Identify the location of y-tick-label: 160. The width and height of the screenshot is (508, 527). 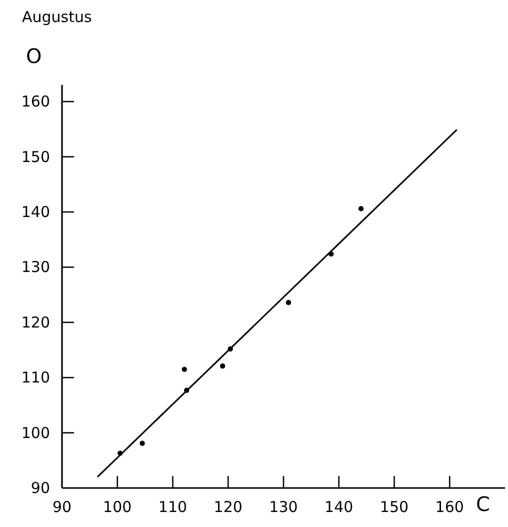
(35, 101).